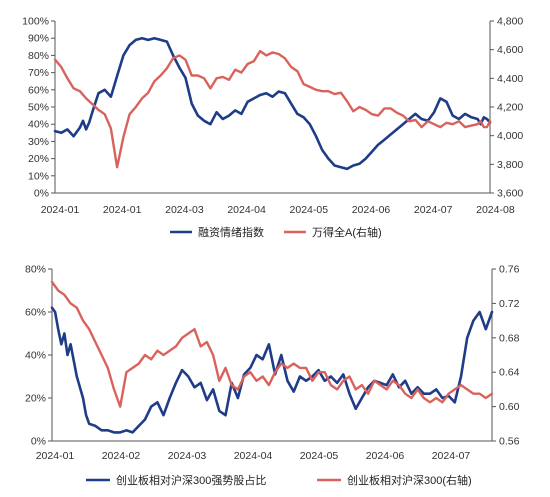  I want to click on legend-label: 创业板相对沪深300强势股占比, so click(191, 480).